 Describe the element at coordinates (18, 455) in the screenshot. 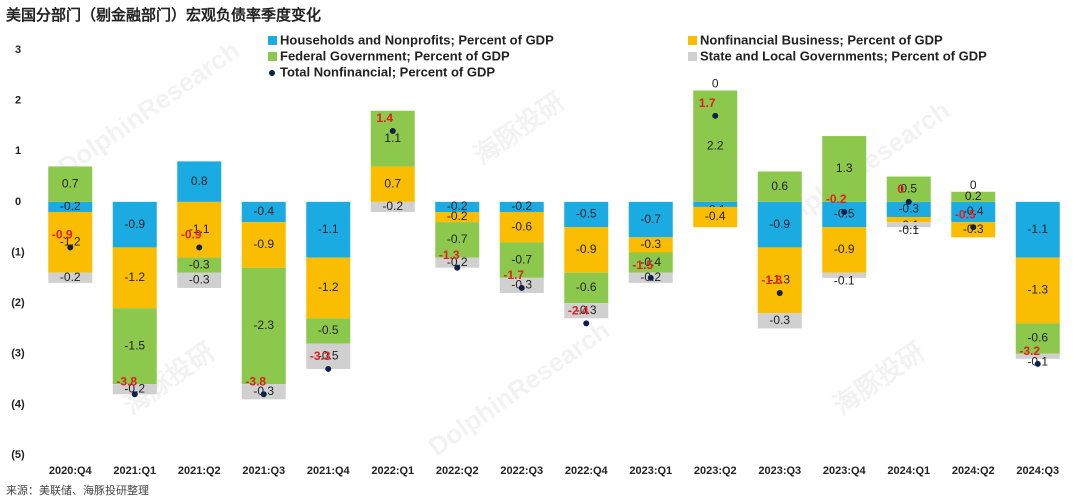

I see `y-tick-label: (5)` at that location.